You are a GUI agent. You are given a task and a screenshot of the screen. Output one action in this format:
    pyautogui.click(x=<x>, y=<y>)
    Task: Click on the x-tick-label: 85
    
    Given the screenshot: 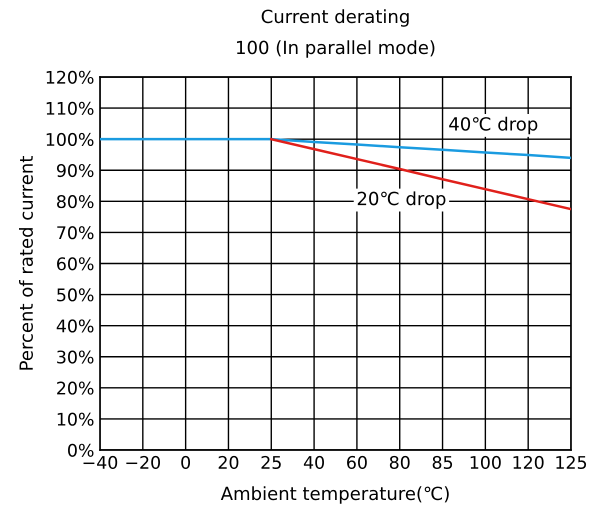 What is the action you would take?
    pyautogui.click(x=442, y=462)
    